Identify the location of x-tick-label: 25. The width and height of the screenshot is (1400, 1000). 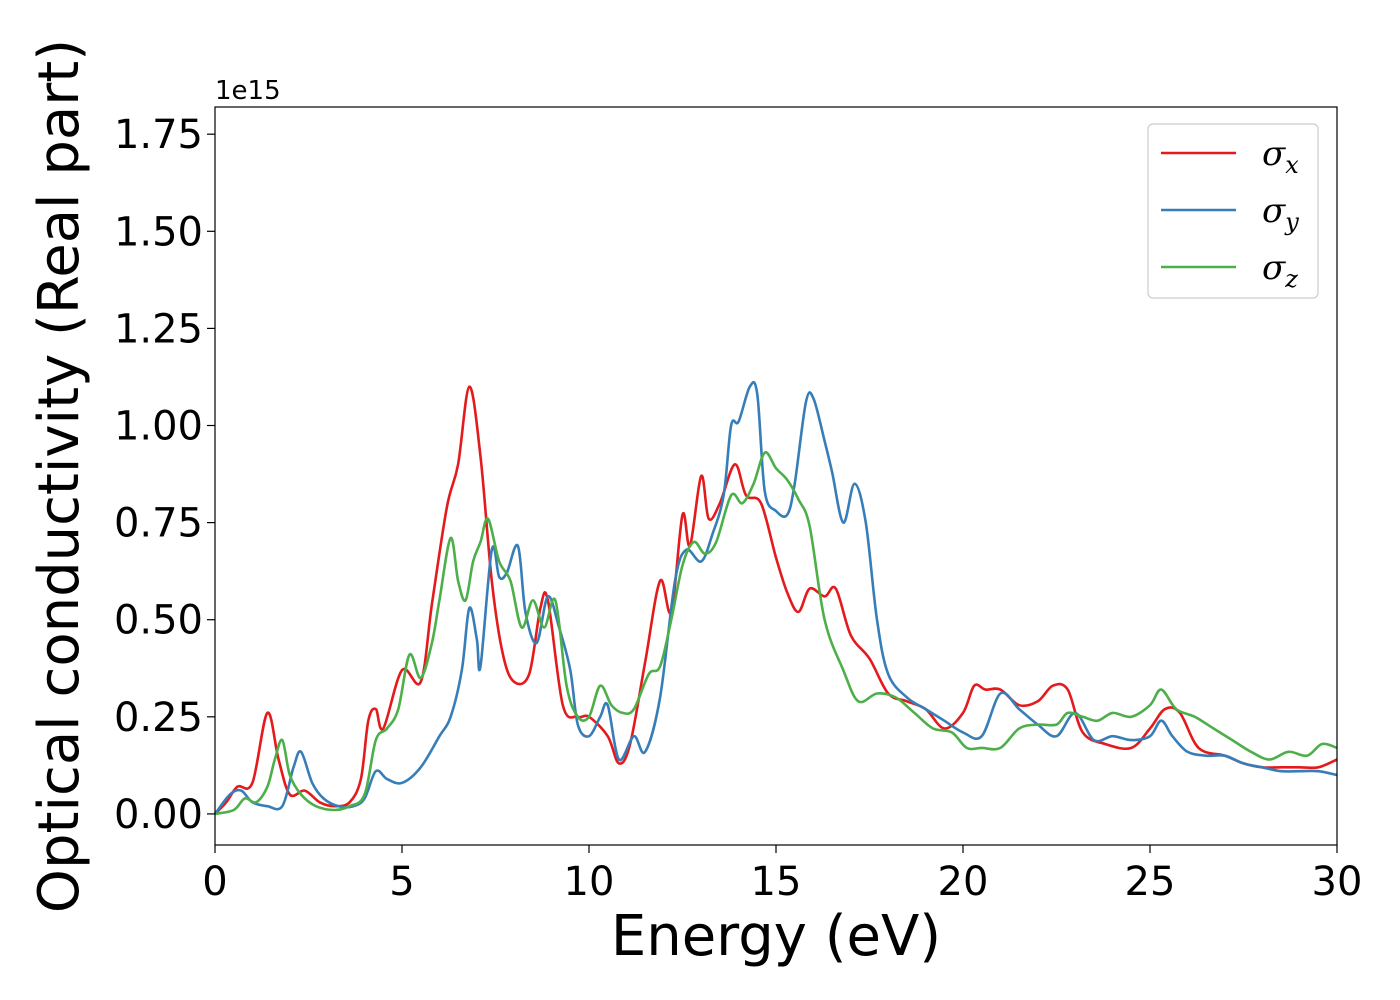
(1150, 882).